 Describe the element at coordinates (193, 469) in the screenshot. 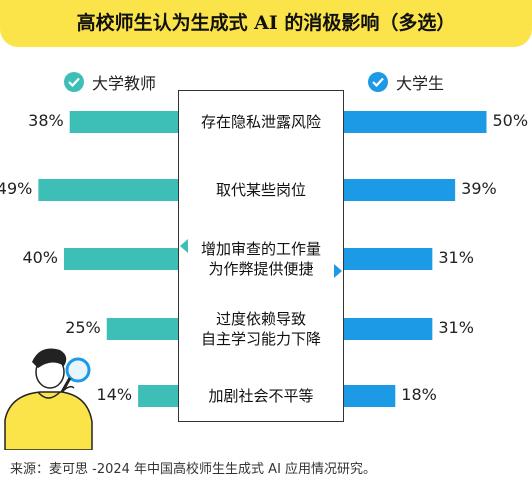

I see `source-note: 来源：麦可思 -2024 年中国高校师生生成式 AI 应用情况研究。` at that location.